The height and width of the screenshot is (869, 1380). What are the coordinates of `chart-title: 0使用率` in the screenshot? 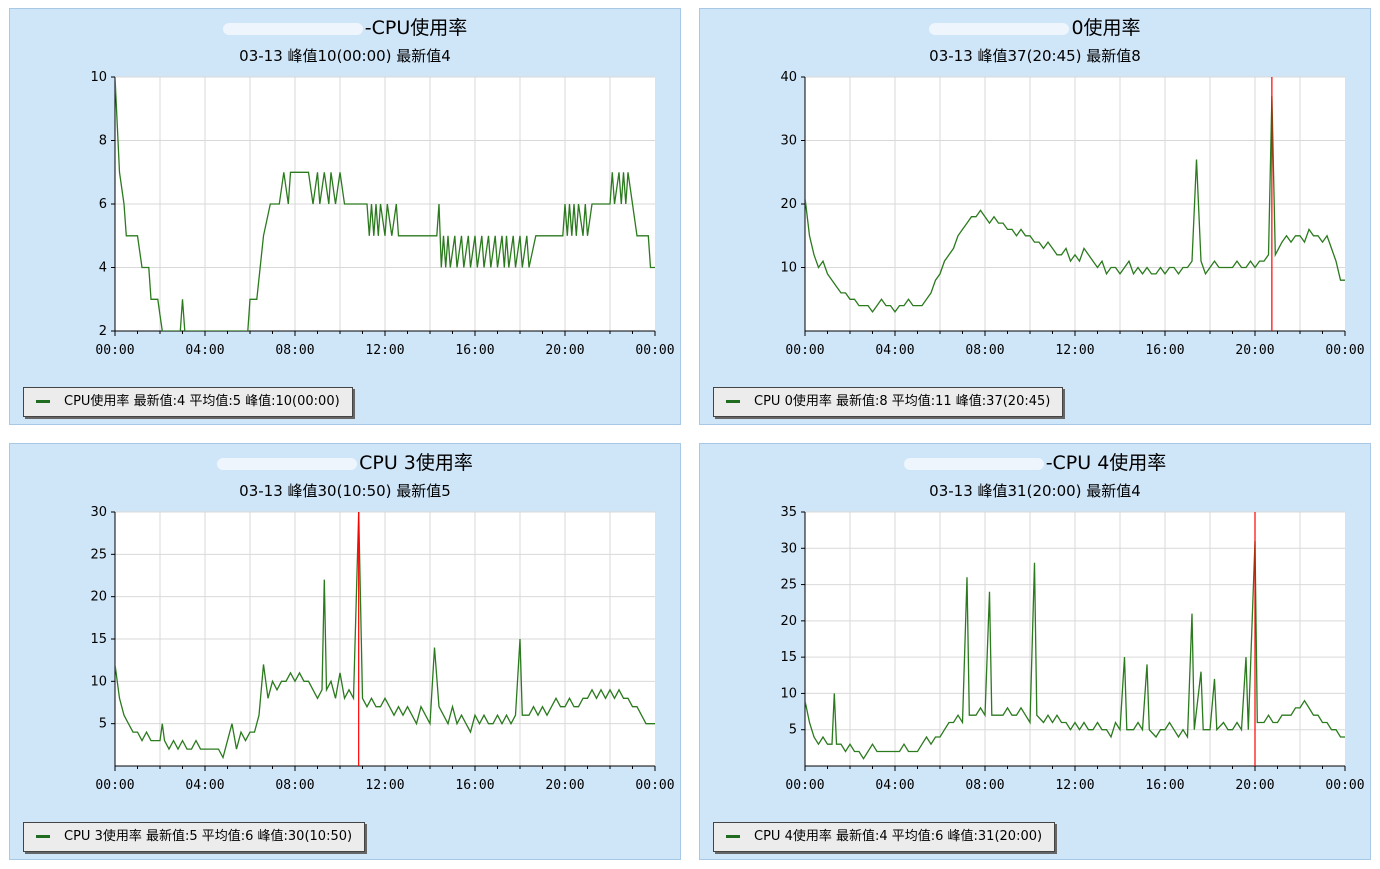 It's located at (1035, 26).